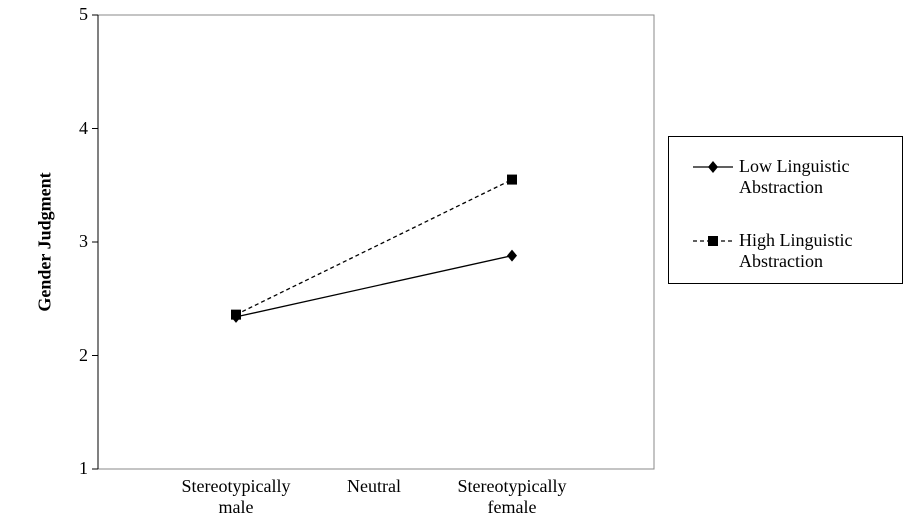  Describe the element at coordinates (83, 354) in the screenshot. I see `y-tick-label: 2` at that location.